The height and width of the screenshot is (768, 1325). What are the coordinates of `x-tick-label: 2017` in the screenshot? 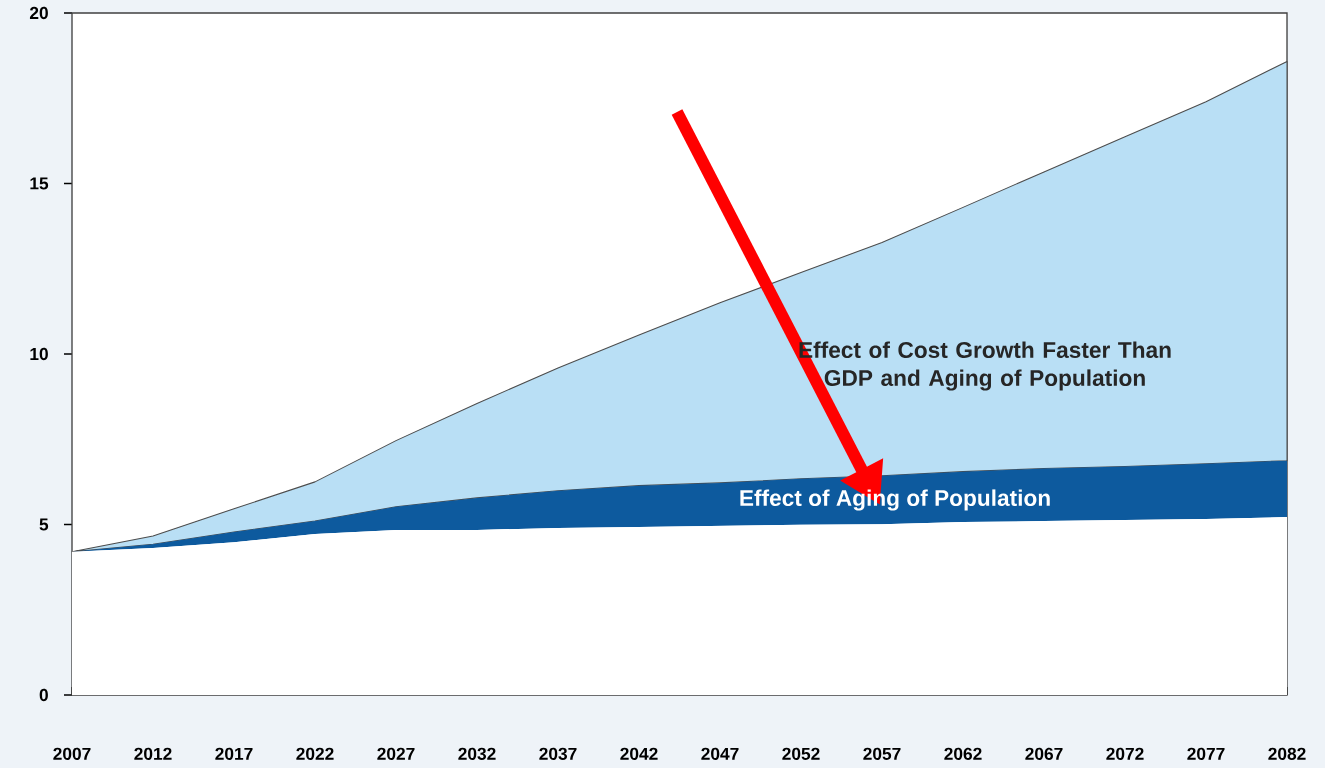 It's located at (234, 753).